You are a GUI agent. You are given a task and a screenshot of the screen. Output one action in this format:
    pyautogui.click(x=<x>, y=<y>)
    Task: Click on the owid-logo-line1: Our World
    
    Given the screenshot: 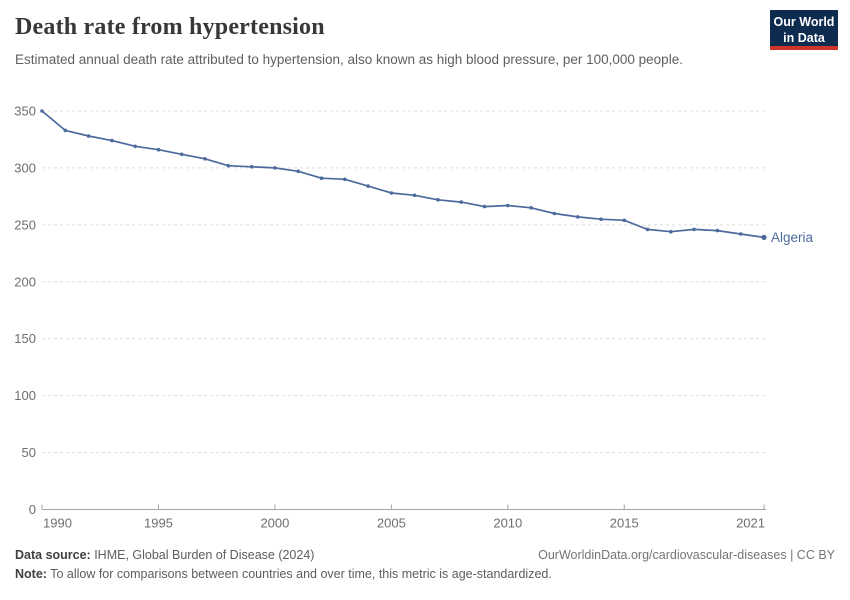 What is the action you would take?
    pyautogui.click(x=804, y=22)
    